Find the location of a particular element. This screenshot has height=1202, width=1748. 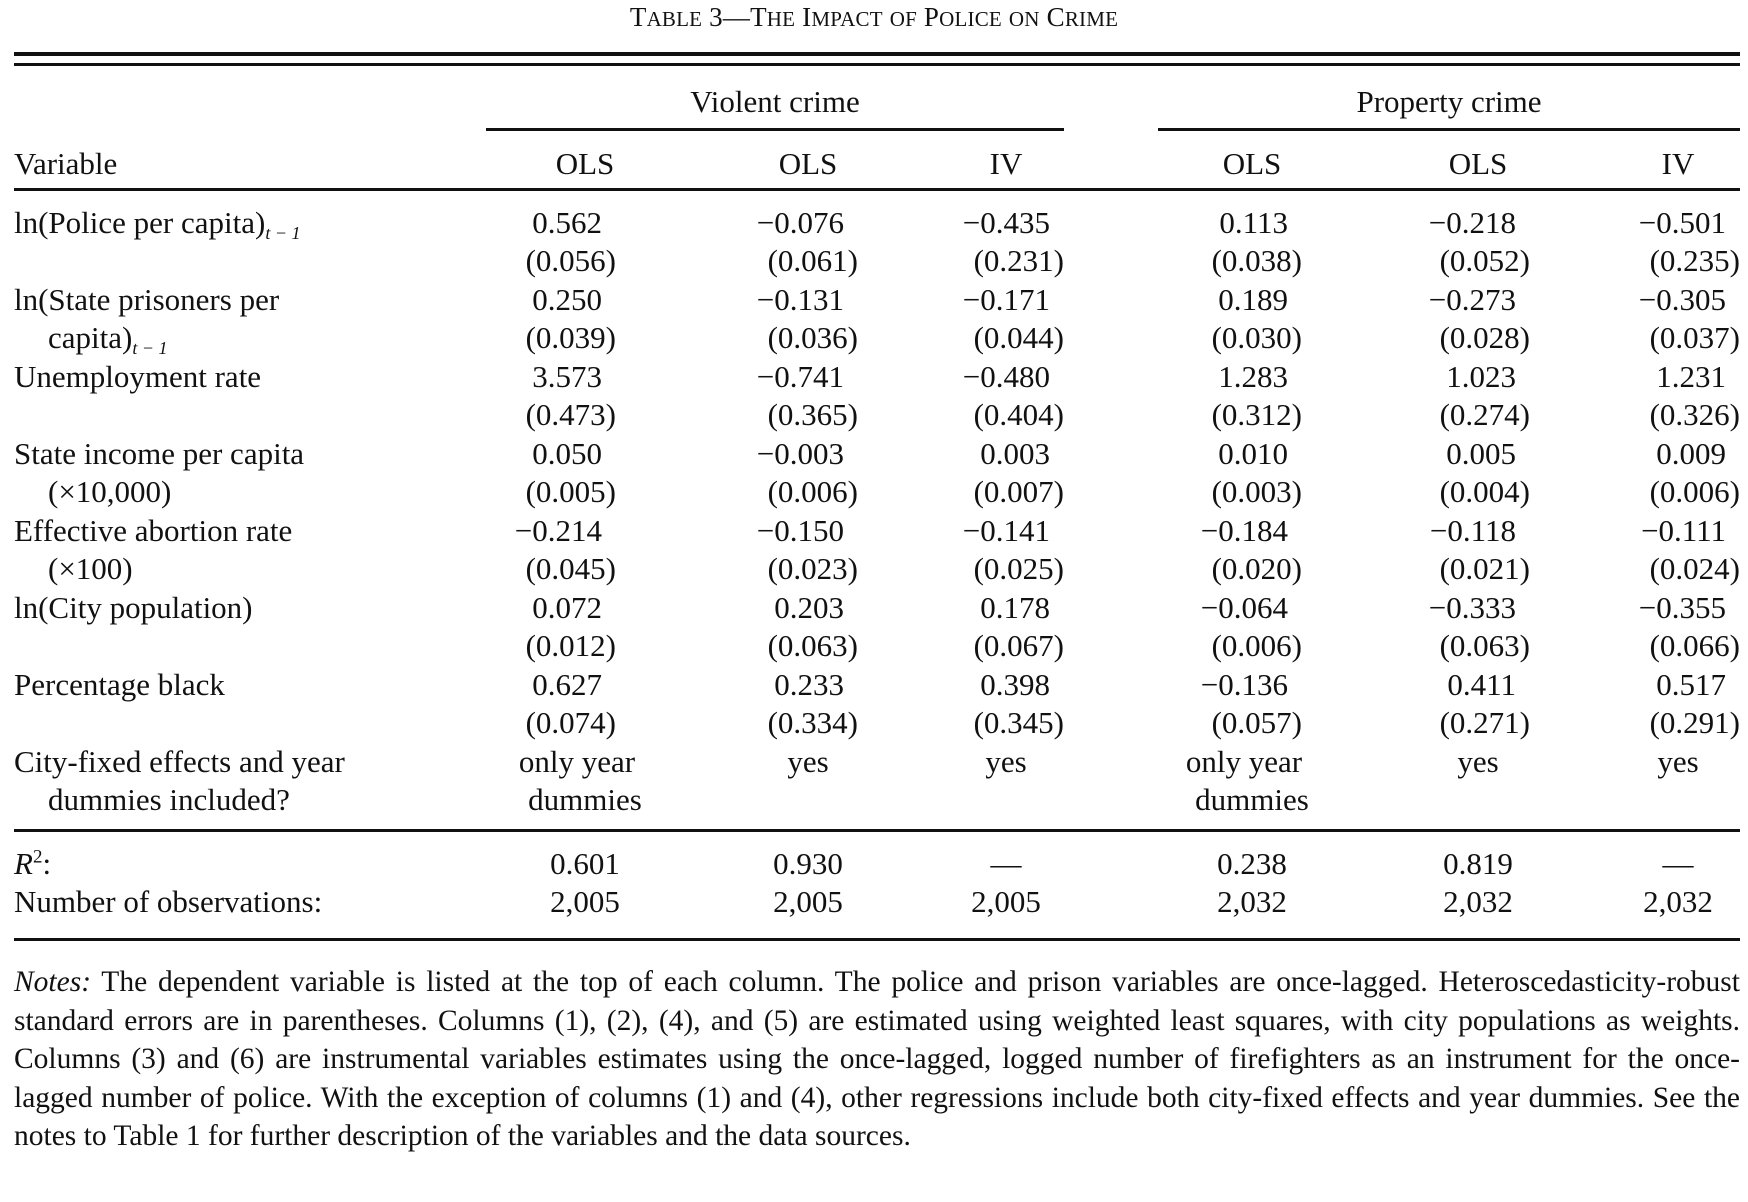

coef-cell: 0.003 is located at coordinates (1015, 453).